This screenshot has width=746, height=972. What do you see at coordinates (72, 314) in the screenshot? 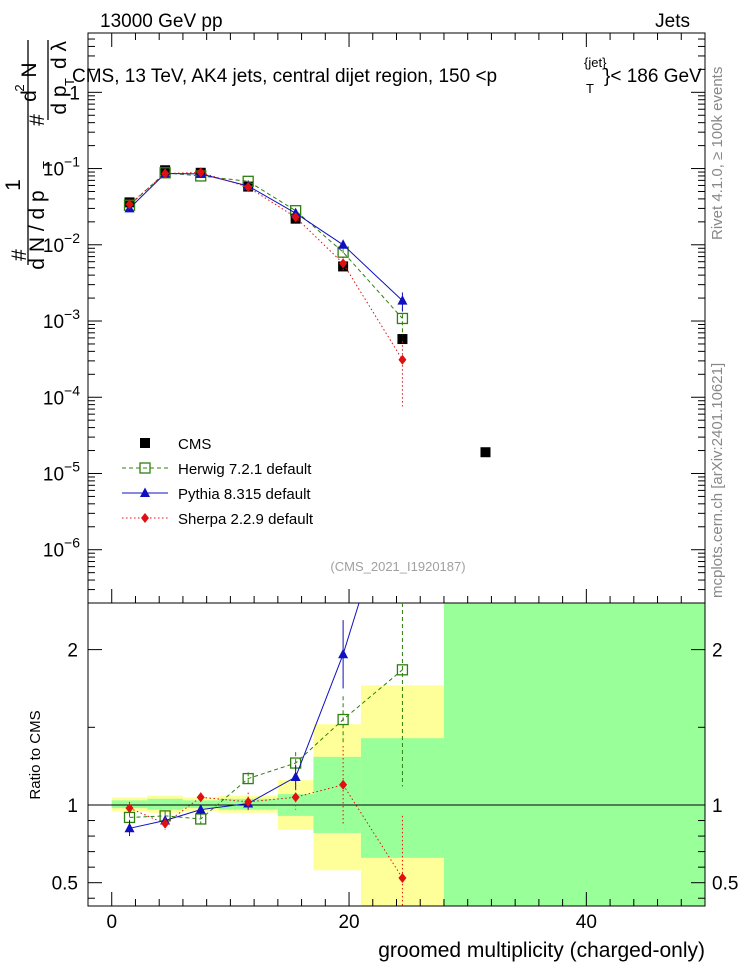
I see `y-tick-label-exp: −3` at bounding box center [72, 314].